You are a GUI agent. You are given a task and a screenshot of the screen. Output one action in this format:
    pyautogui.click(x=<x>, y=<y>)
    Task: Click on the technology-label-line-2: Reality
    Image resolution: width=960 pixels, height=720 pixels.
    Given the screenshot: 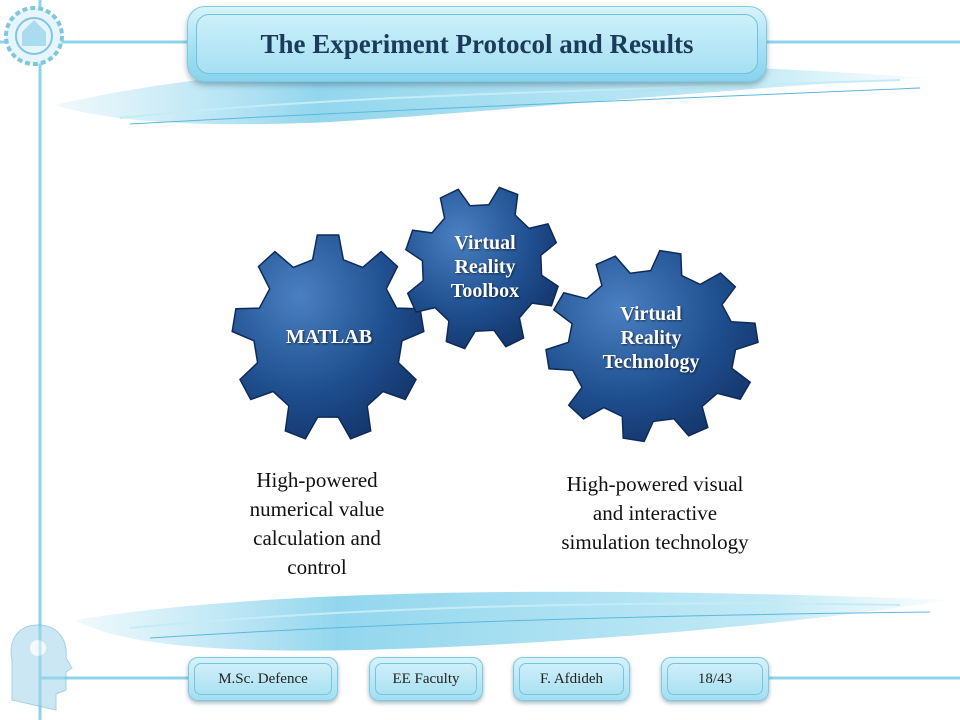 What is the action you would take?
    pyautogui.click(x=651, y=338)
    